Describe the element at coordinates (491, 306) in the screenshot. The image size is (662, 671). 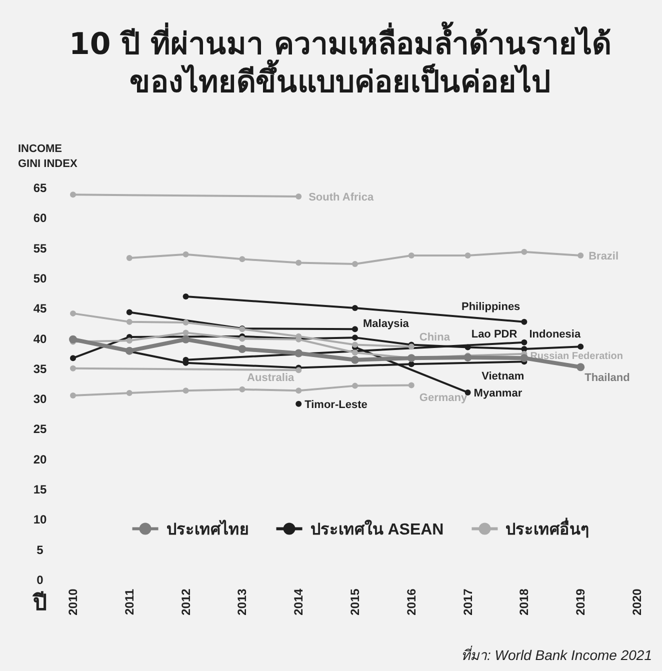
I see `series-label: Philippines` at that location.